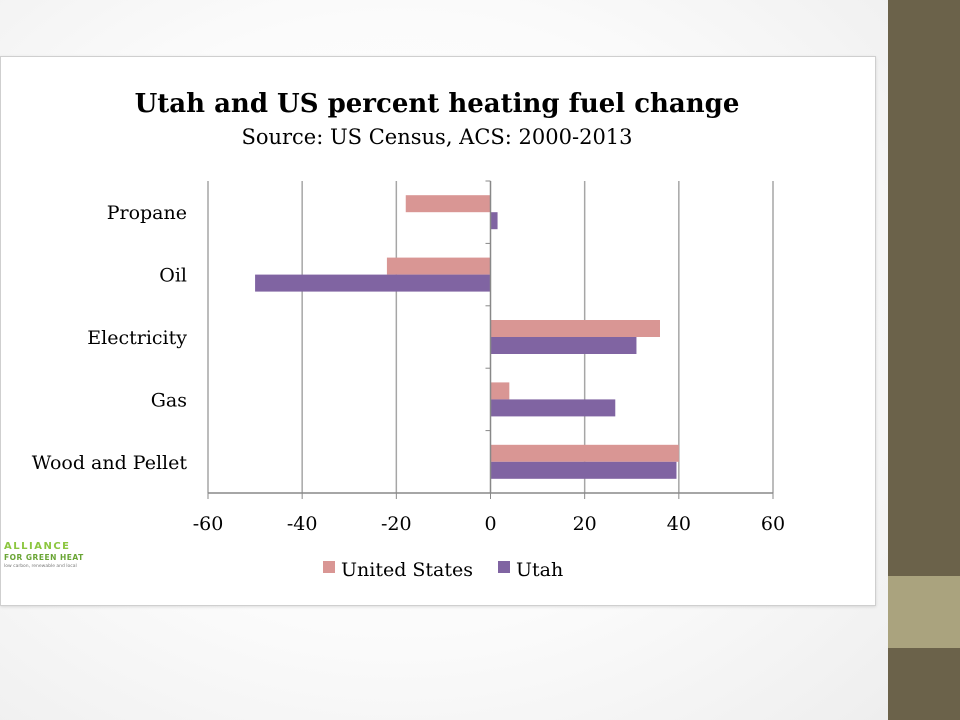 This screenshot has width=960, height=720. What do you see at coordinates (924, 612) in the screenshot?
I see `sidebar-accent-middle` at bounding box center [924, 612].